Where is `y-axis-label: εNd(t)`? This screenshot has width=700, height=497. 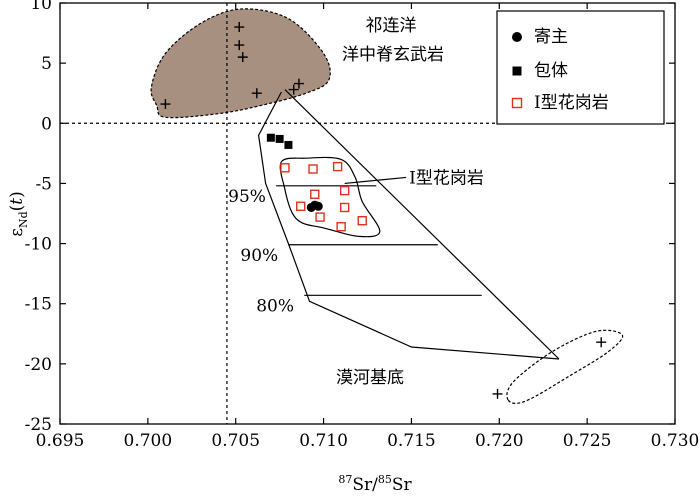 y-axis-label: εNd(t) is located at coordinates (18, 214).